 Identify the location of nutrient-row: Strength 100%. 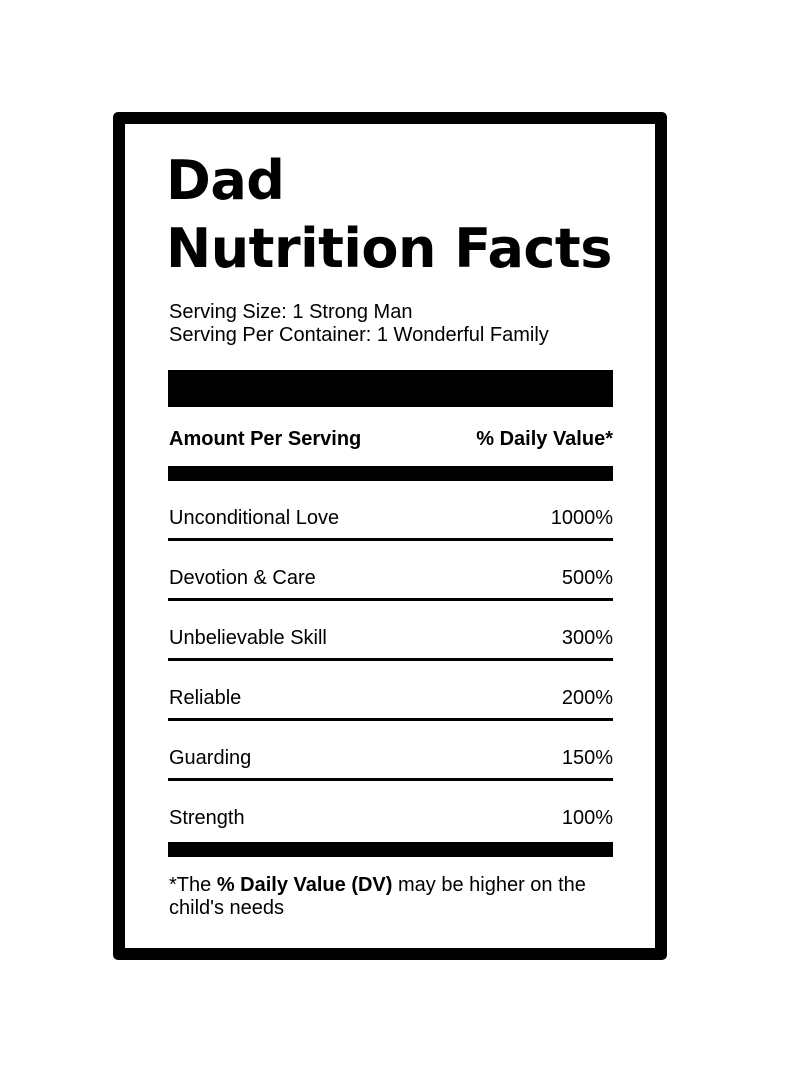
(390, 811).